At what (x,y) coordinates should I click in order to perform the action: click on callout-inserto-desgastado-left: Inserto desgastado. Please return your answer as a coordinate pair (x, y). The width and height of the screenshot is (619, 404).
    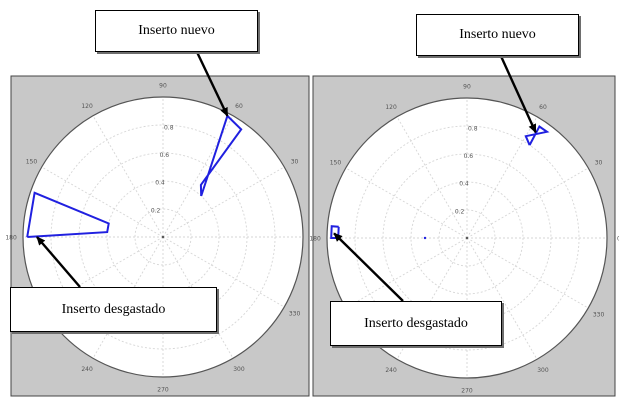
    Looking at the image, I should click on (113, 309).